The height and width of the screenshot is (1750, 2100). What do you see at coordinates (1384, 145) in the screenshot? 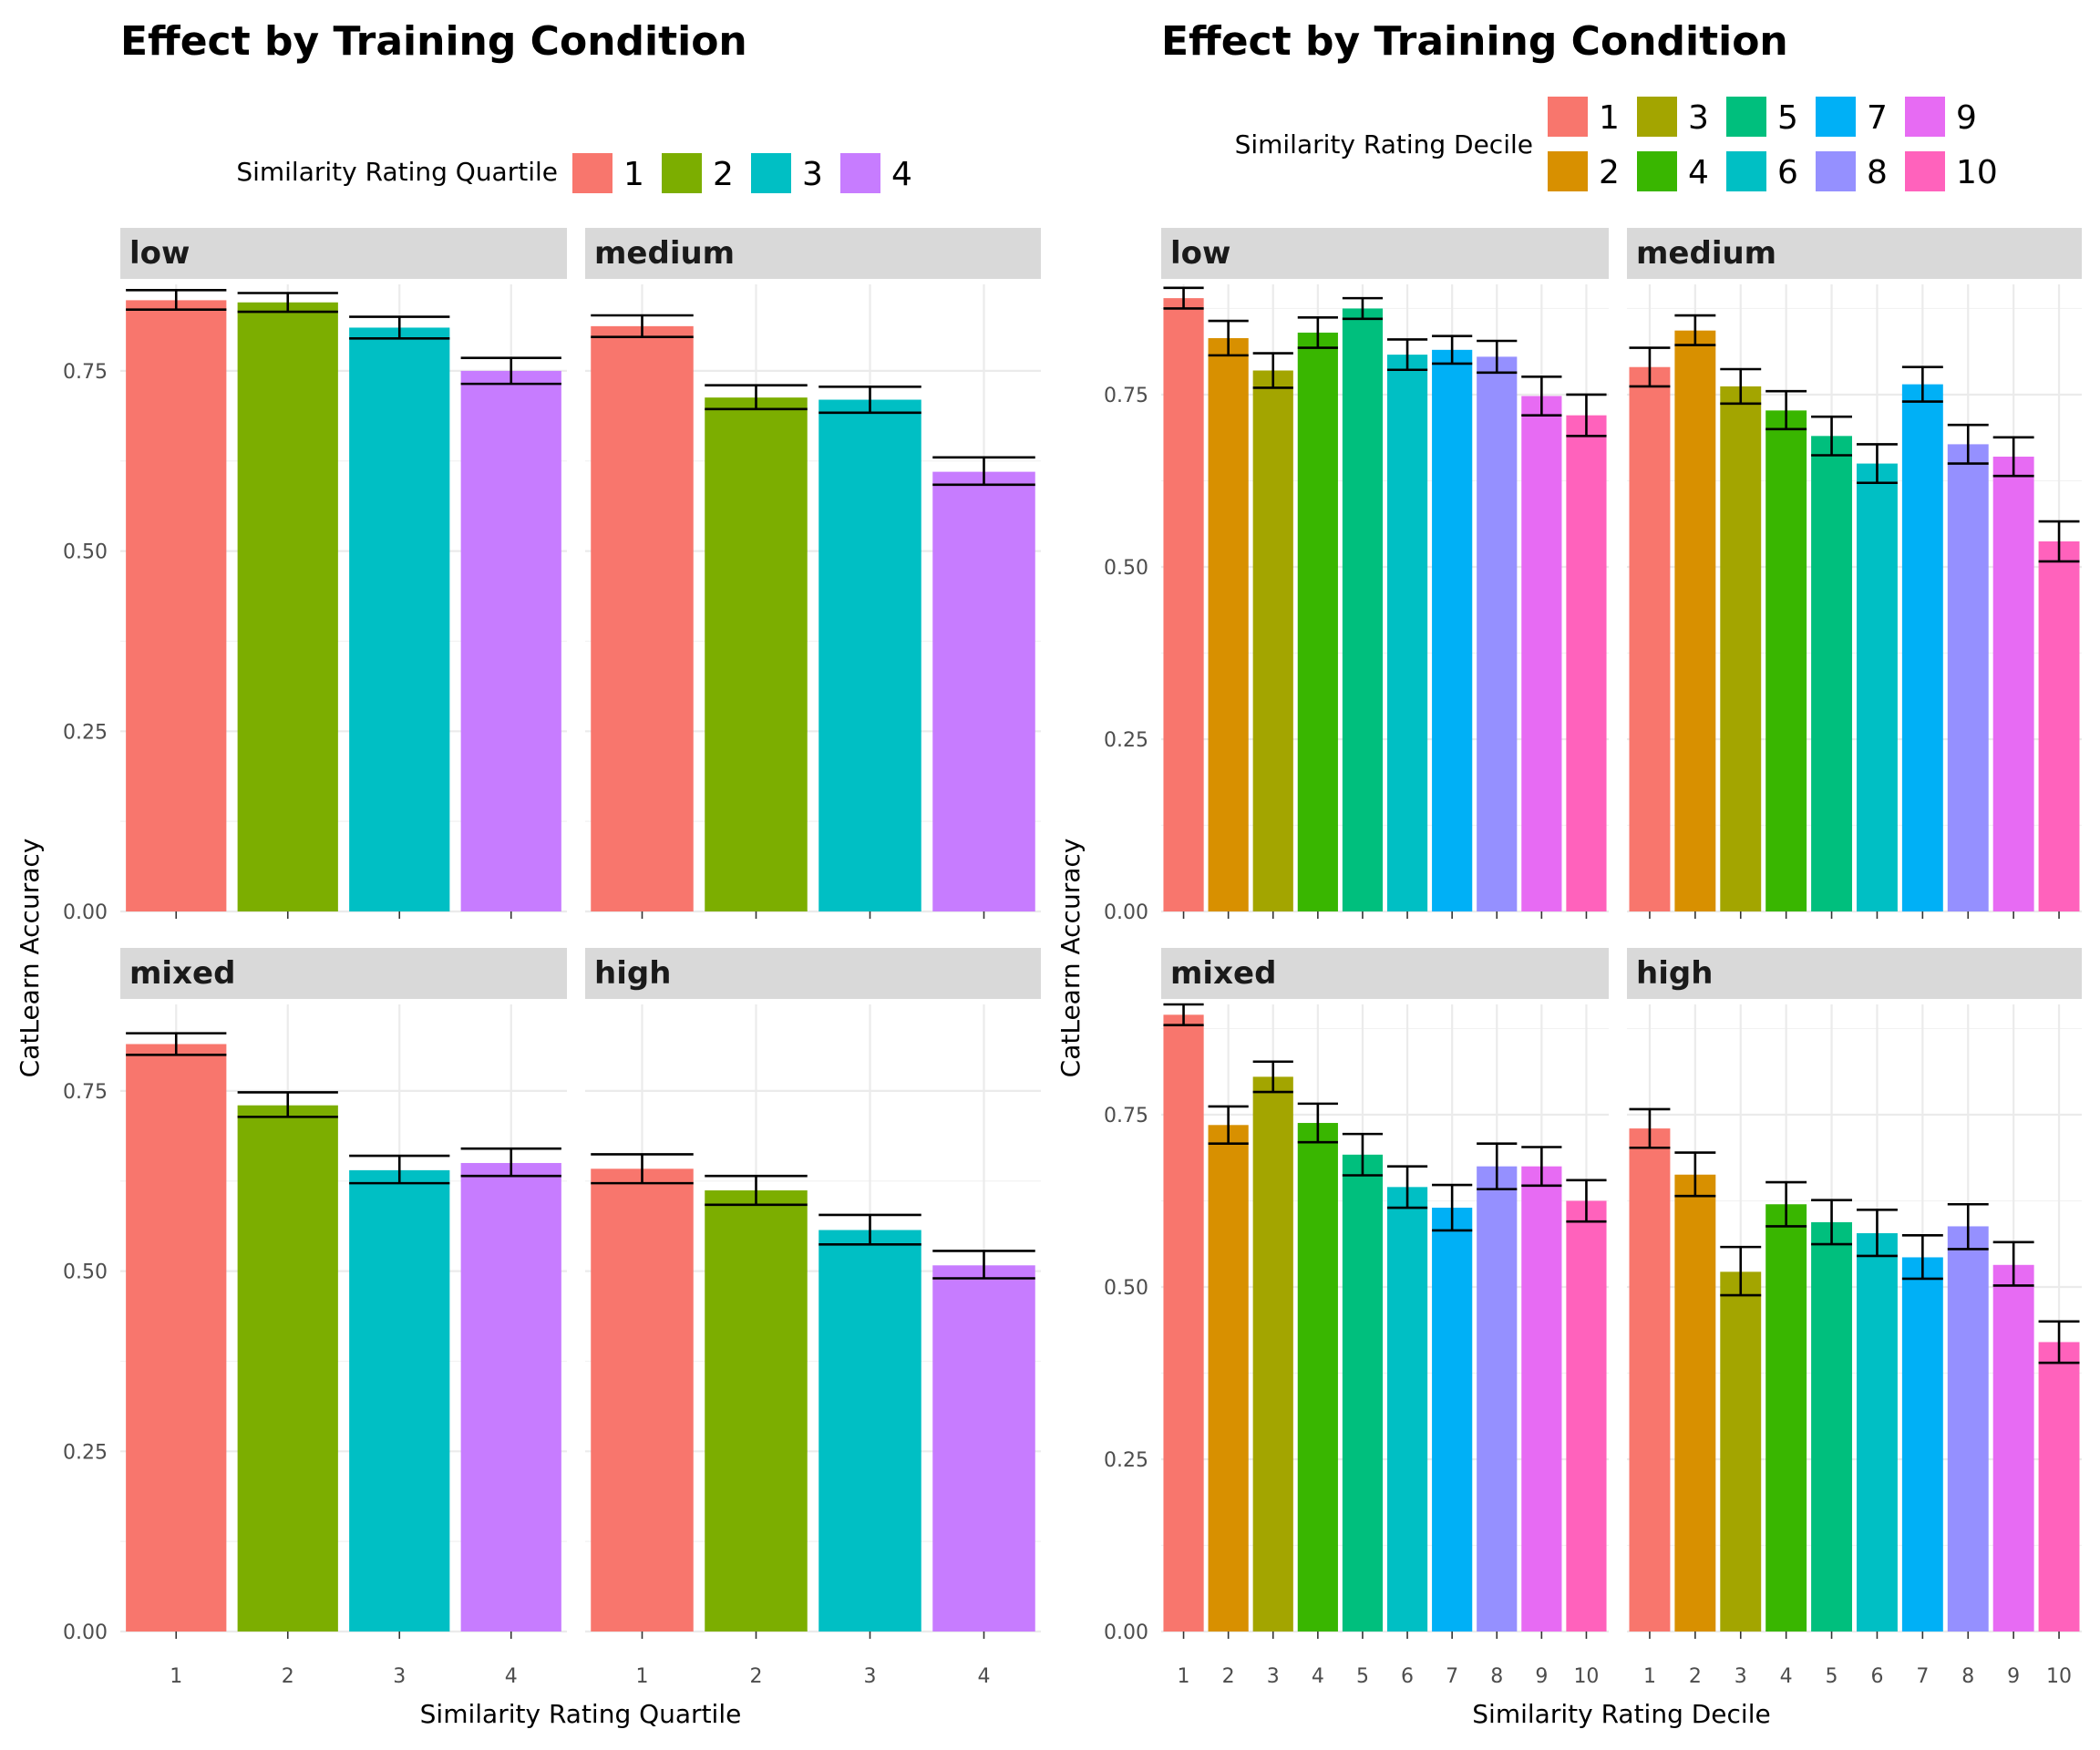
I see `legend-title: Similarity Rating Decile` at bounding box center [1384, 145].